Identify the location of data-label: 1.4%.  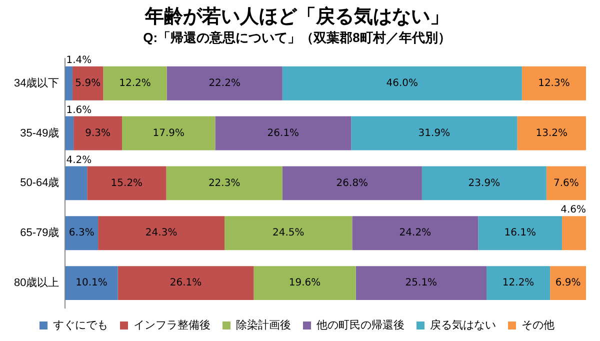
(79, 60).